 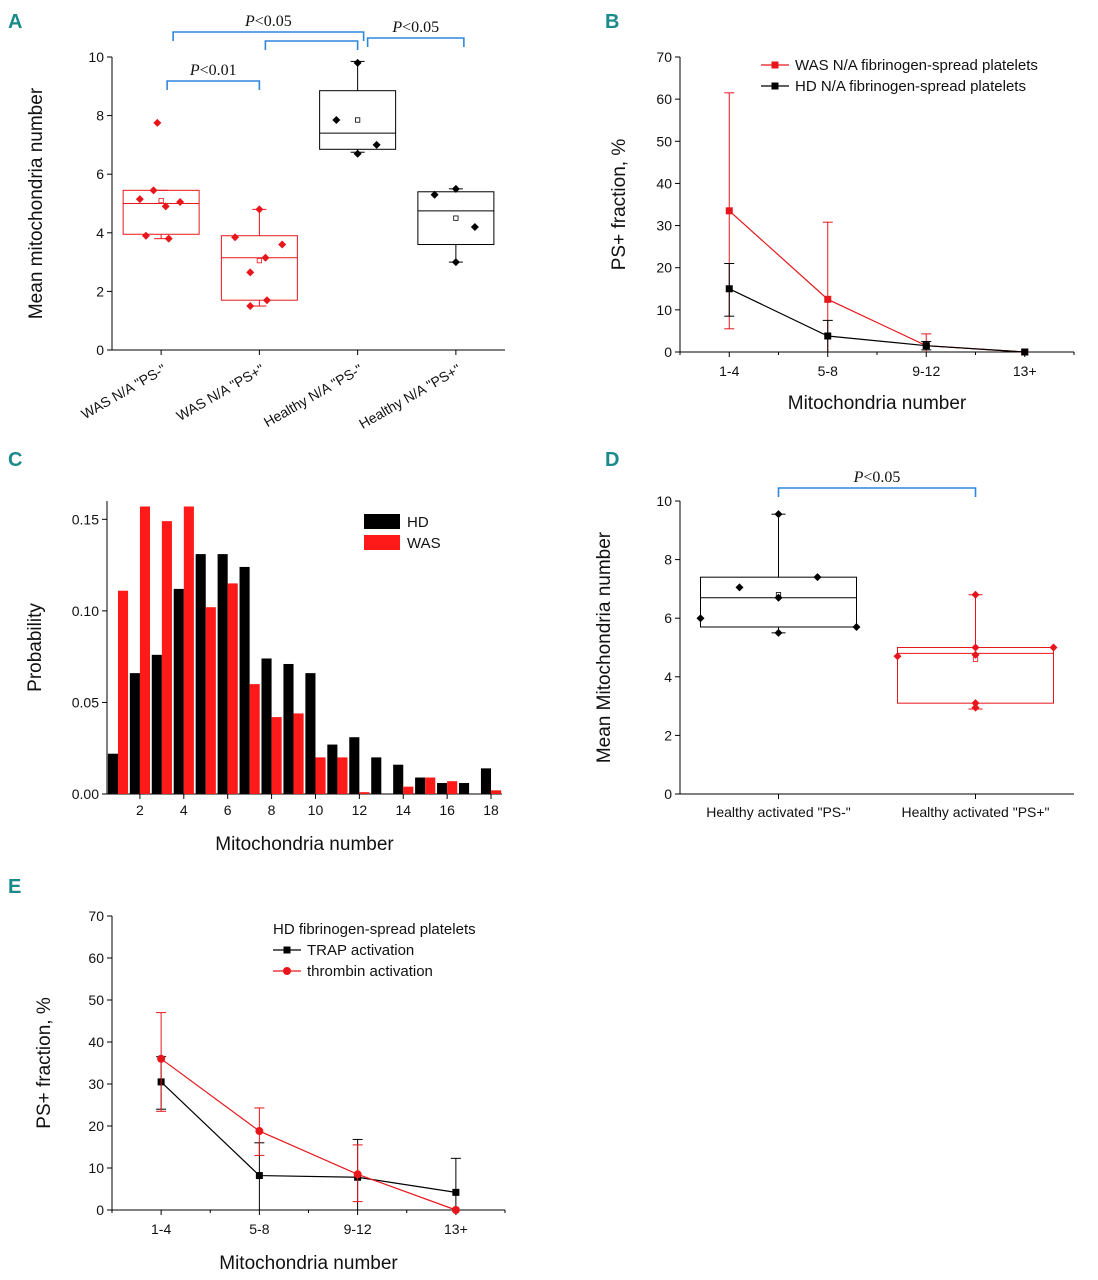 What do you see at coordinates (316, 810) in the screenshot?
I see `chart-c-xtick-label: 10` at bounding box center [316, 810].